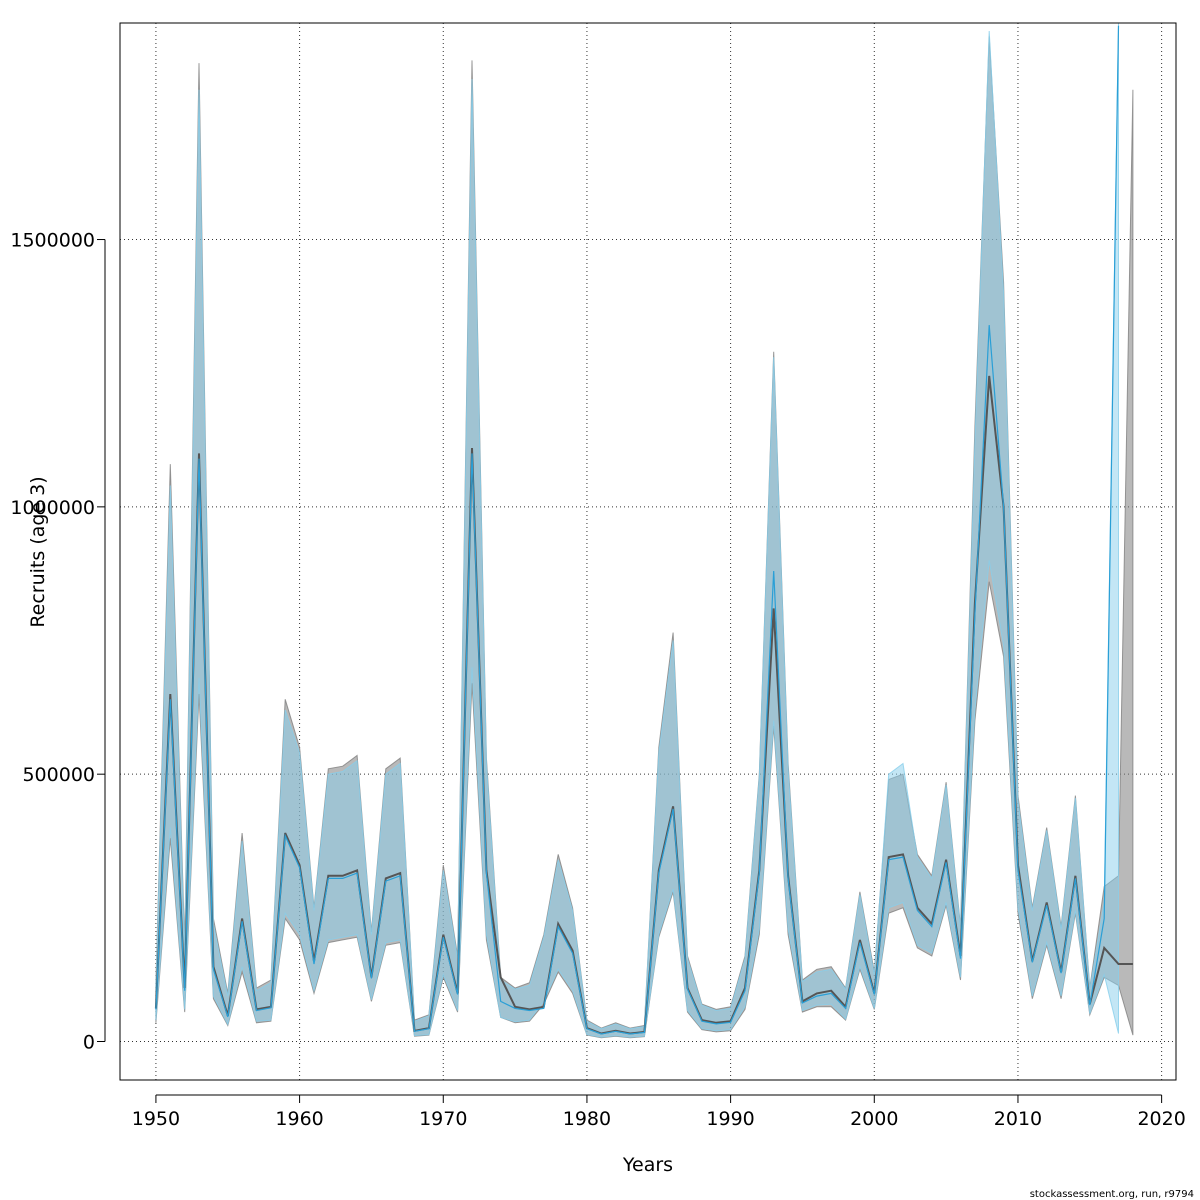  I want to click on y-tick-label-1500000: 1500000, so click(52, 241).